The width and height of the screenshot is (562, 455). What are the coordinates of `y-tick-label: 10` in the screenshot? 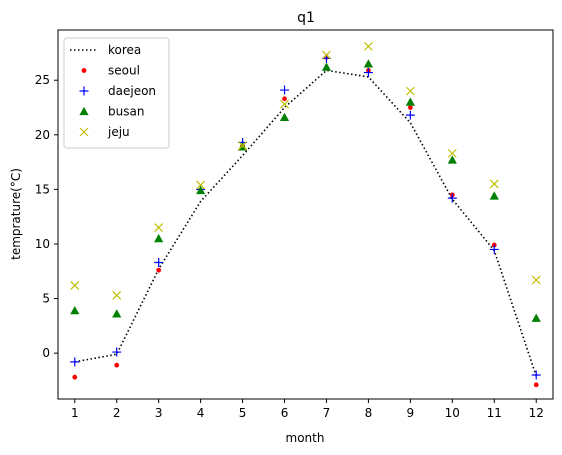 It's located at (42, 244).